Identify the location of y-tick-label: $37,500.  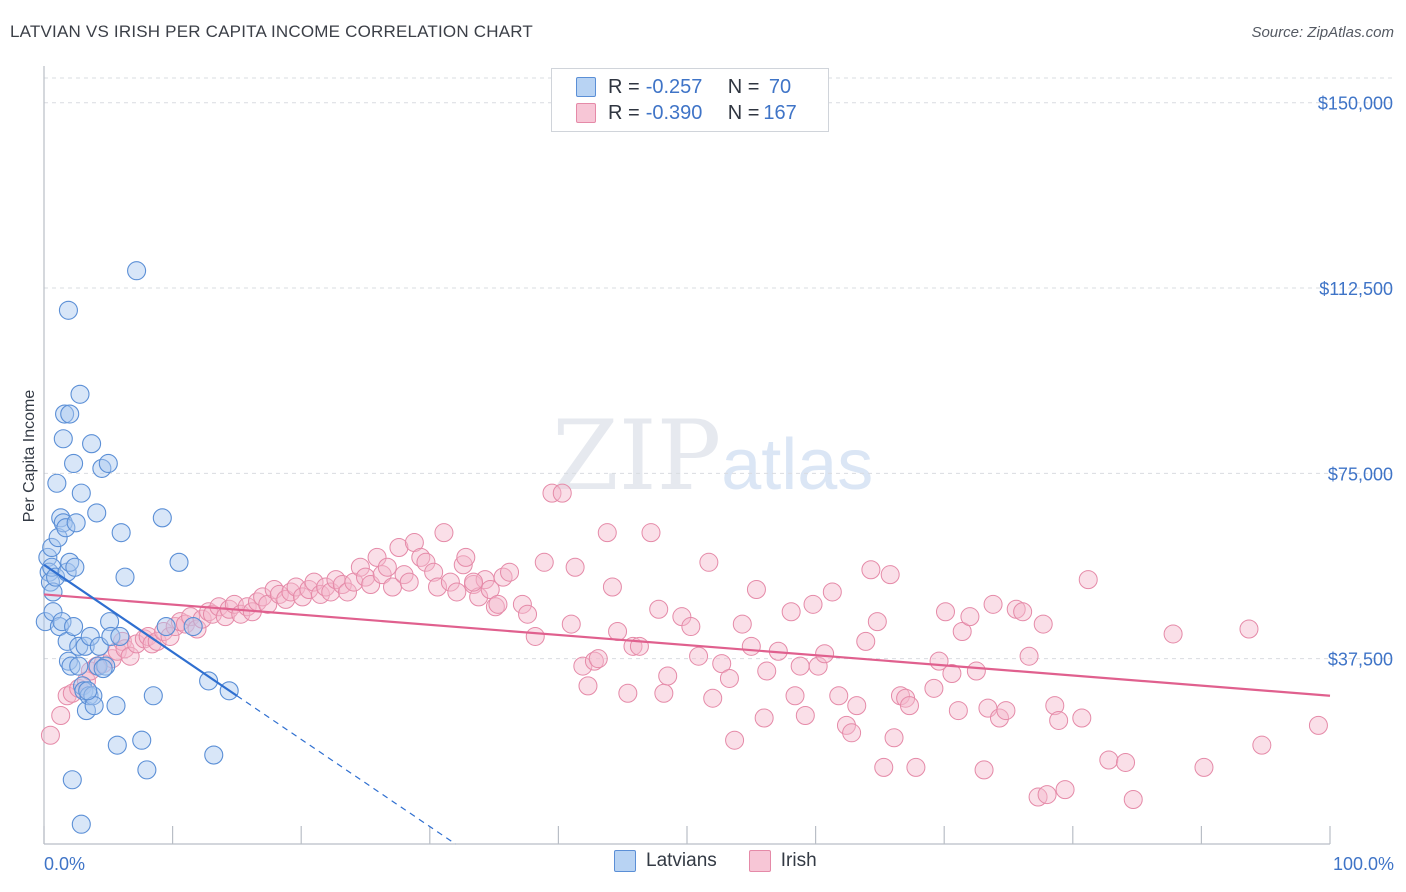
(1360, 660).